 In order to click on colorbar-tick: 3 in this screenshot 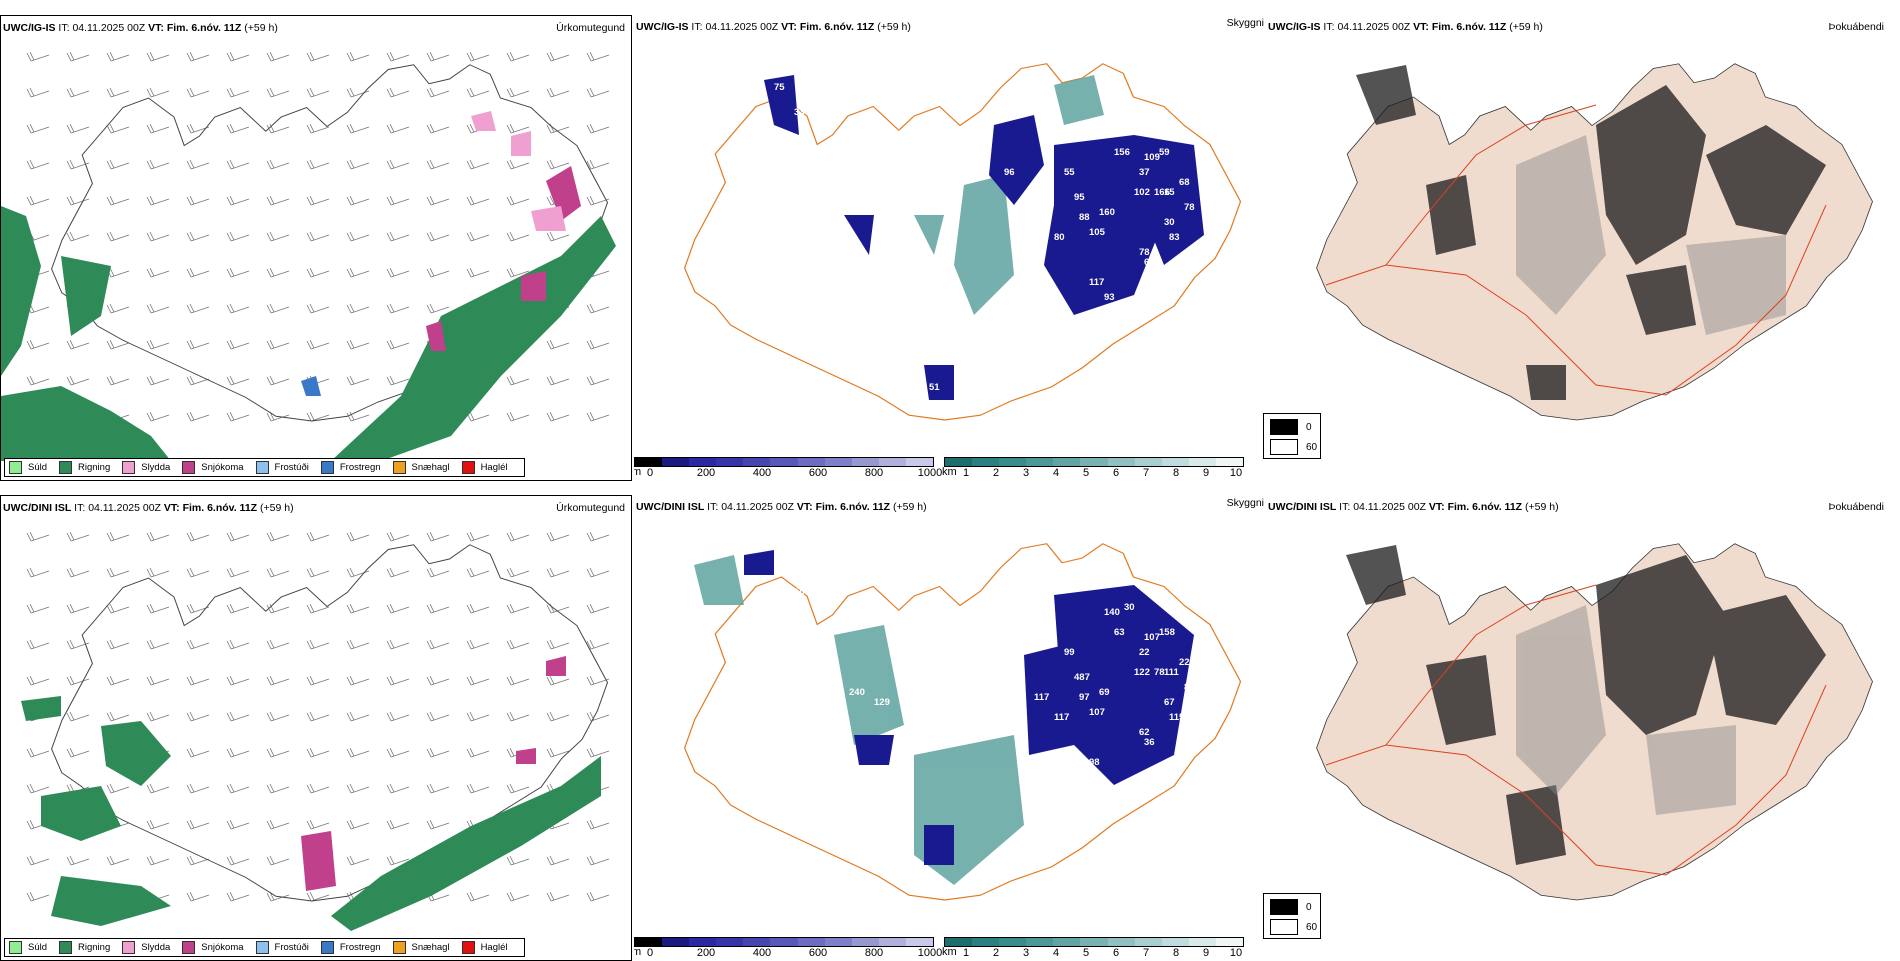, I will do `click(1026, 473)`.